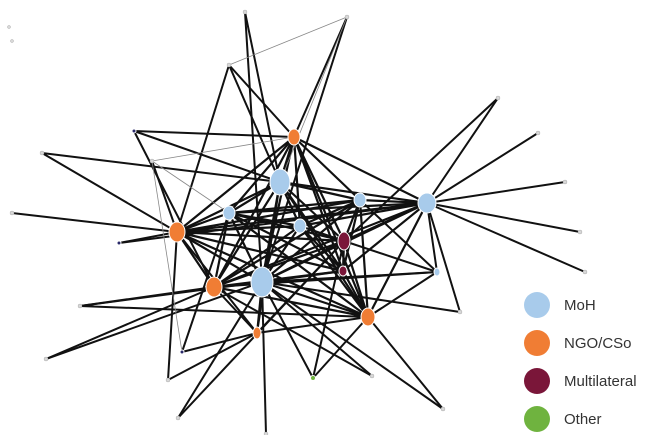  I want to click on edge-ngoA-ngoD, so click(331, 227).